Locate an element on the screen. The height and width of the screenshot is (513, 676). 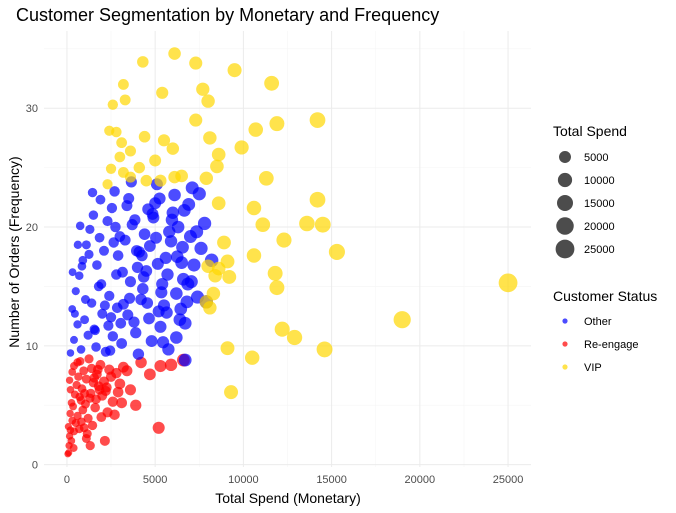
size-legend-label: 10000 is located at coordinates (599, 181).